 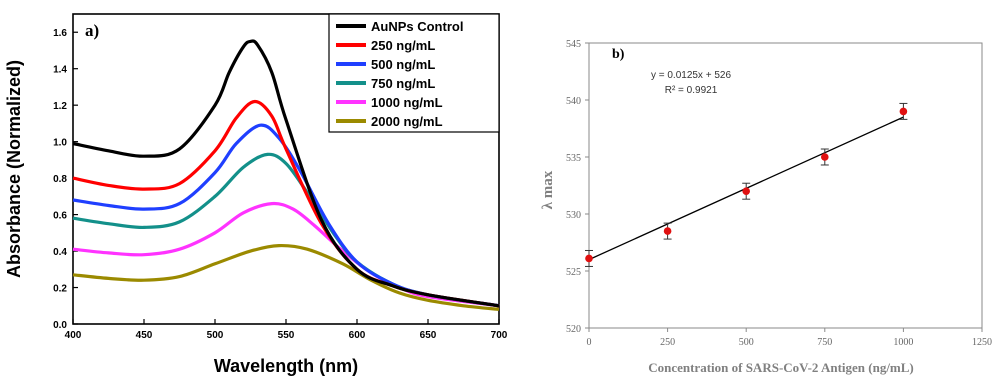 What do you see at coordinates (403, 64) in the screenshot?
I see `legend-label-500-ng-ml: 500 ng/mL` at bounding box center [403, 64].